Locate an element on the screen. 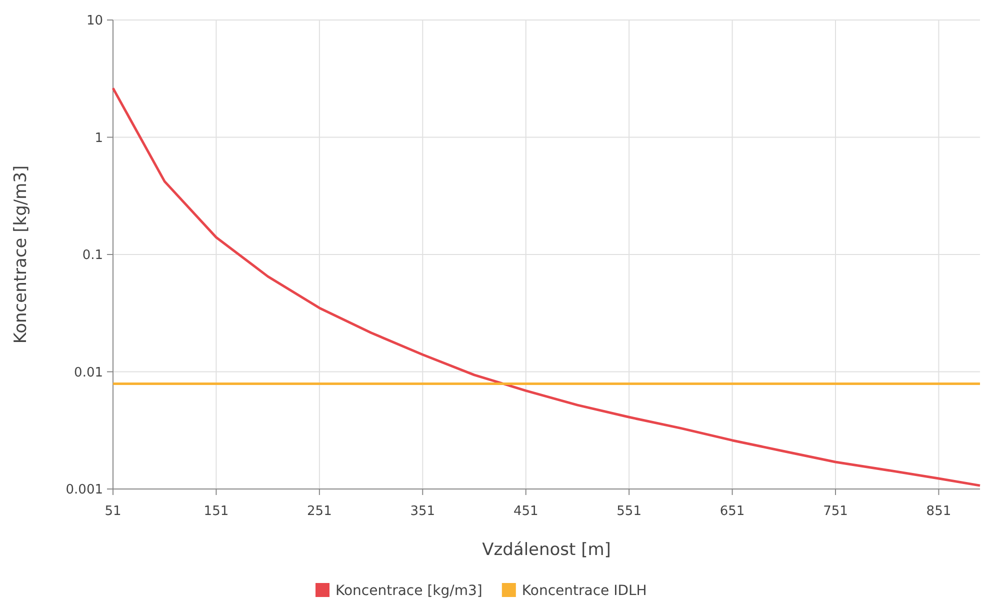 Image resolution: width=981 pixels, height=604 pixels. x-tick-label: 351 is located at coordinates (423, 511).